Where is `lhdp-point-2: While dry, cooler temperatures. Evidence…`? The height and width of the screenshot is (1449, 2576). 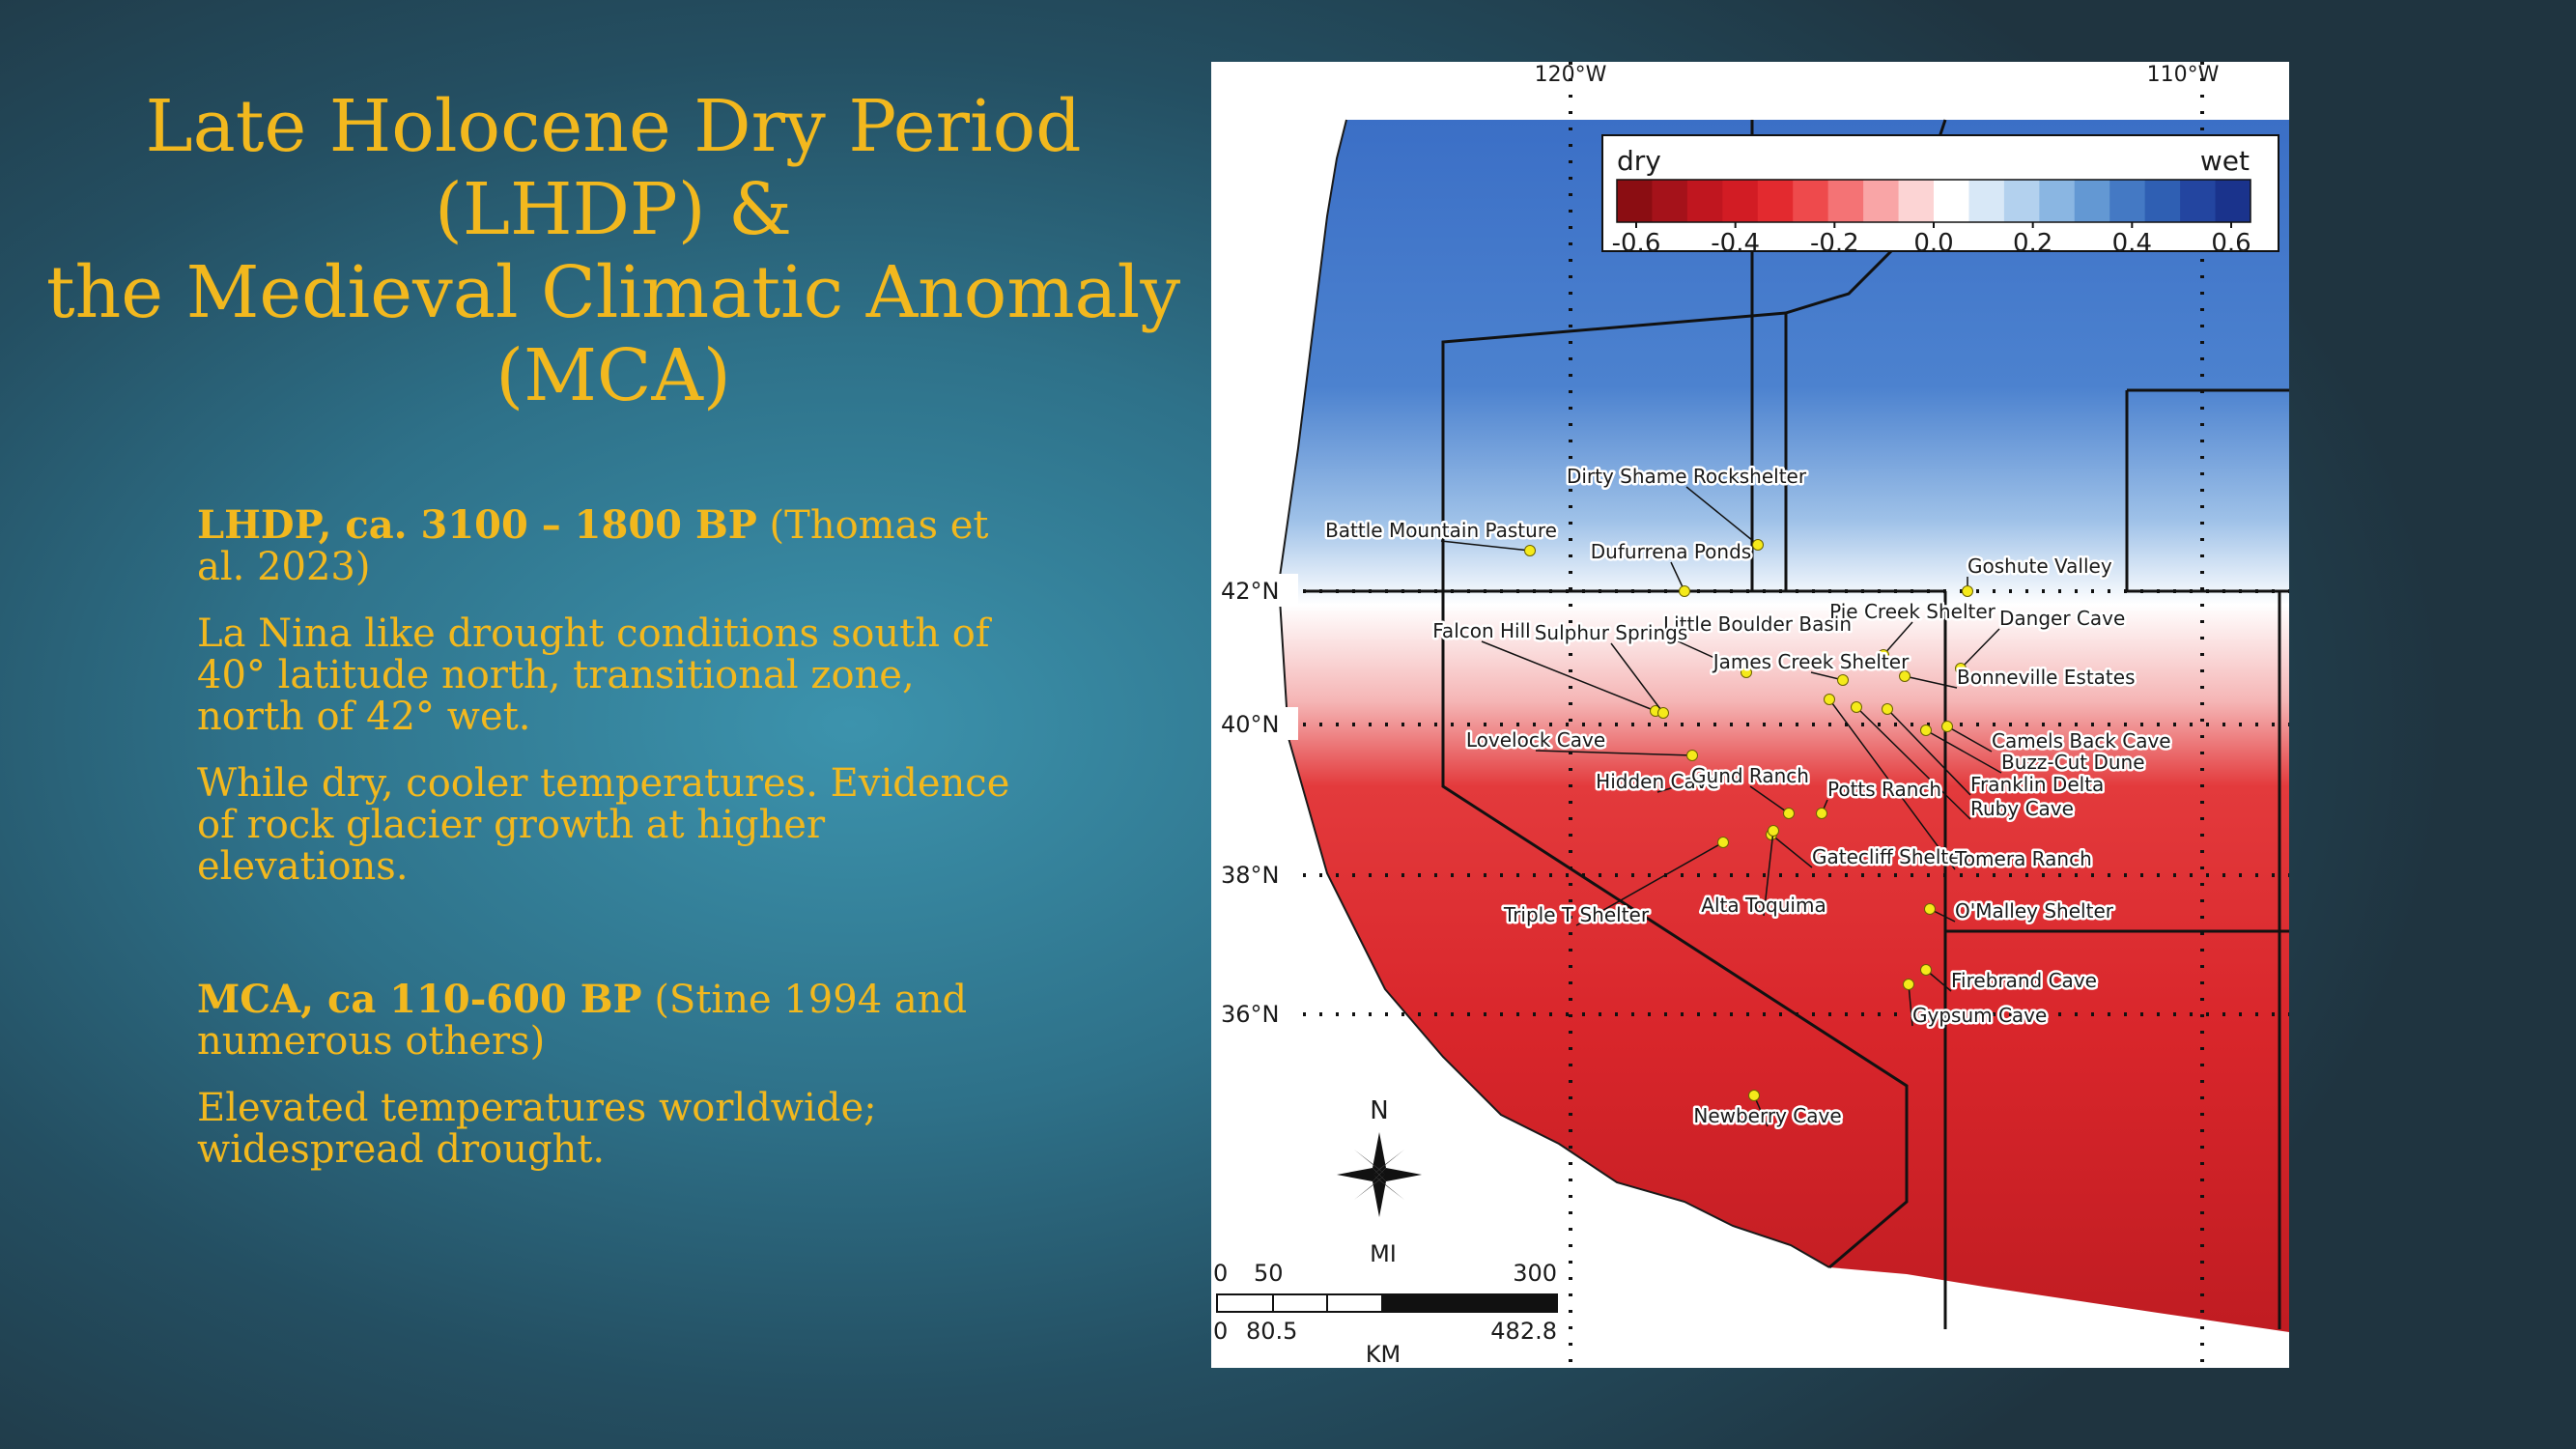 lhdp-point-2: While dry, cooler temperatures. Evidence… is located at coordinates (603, 825).